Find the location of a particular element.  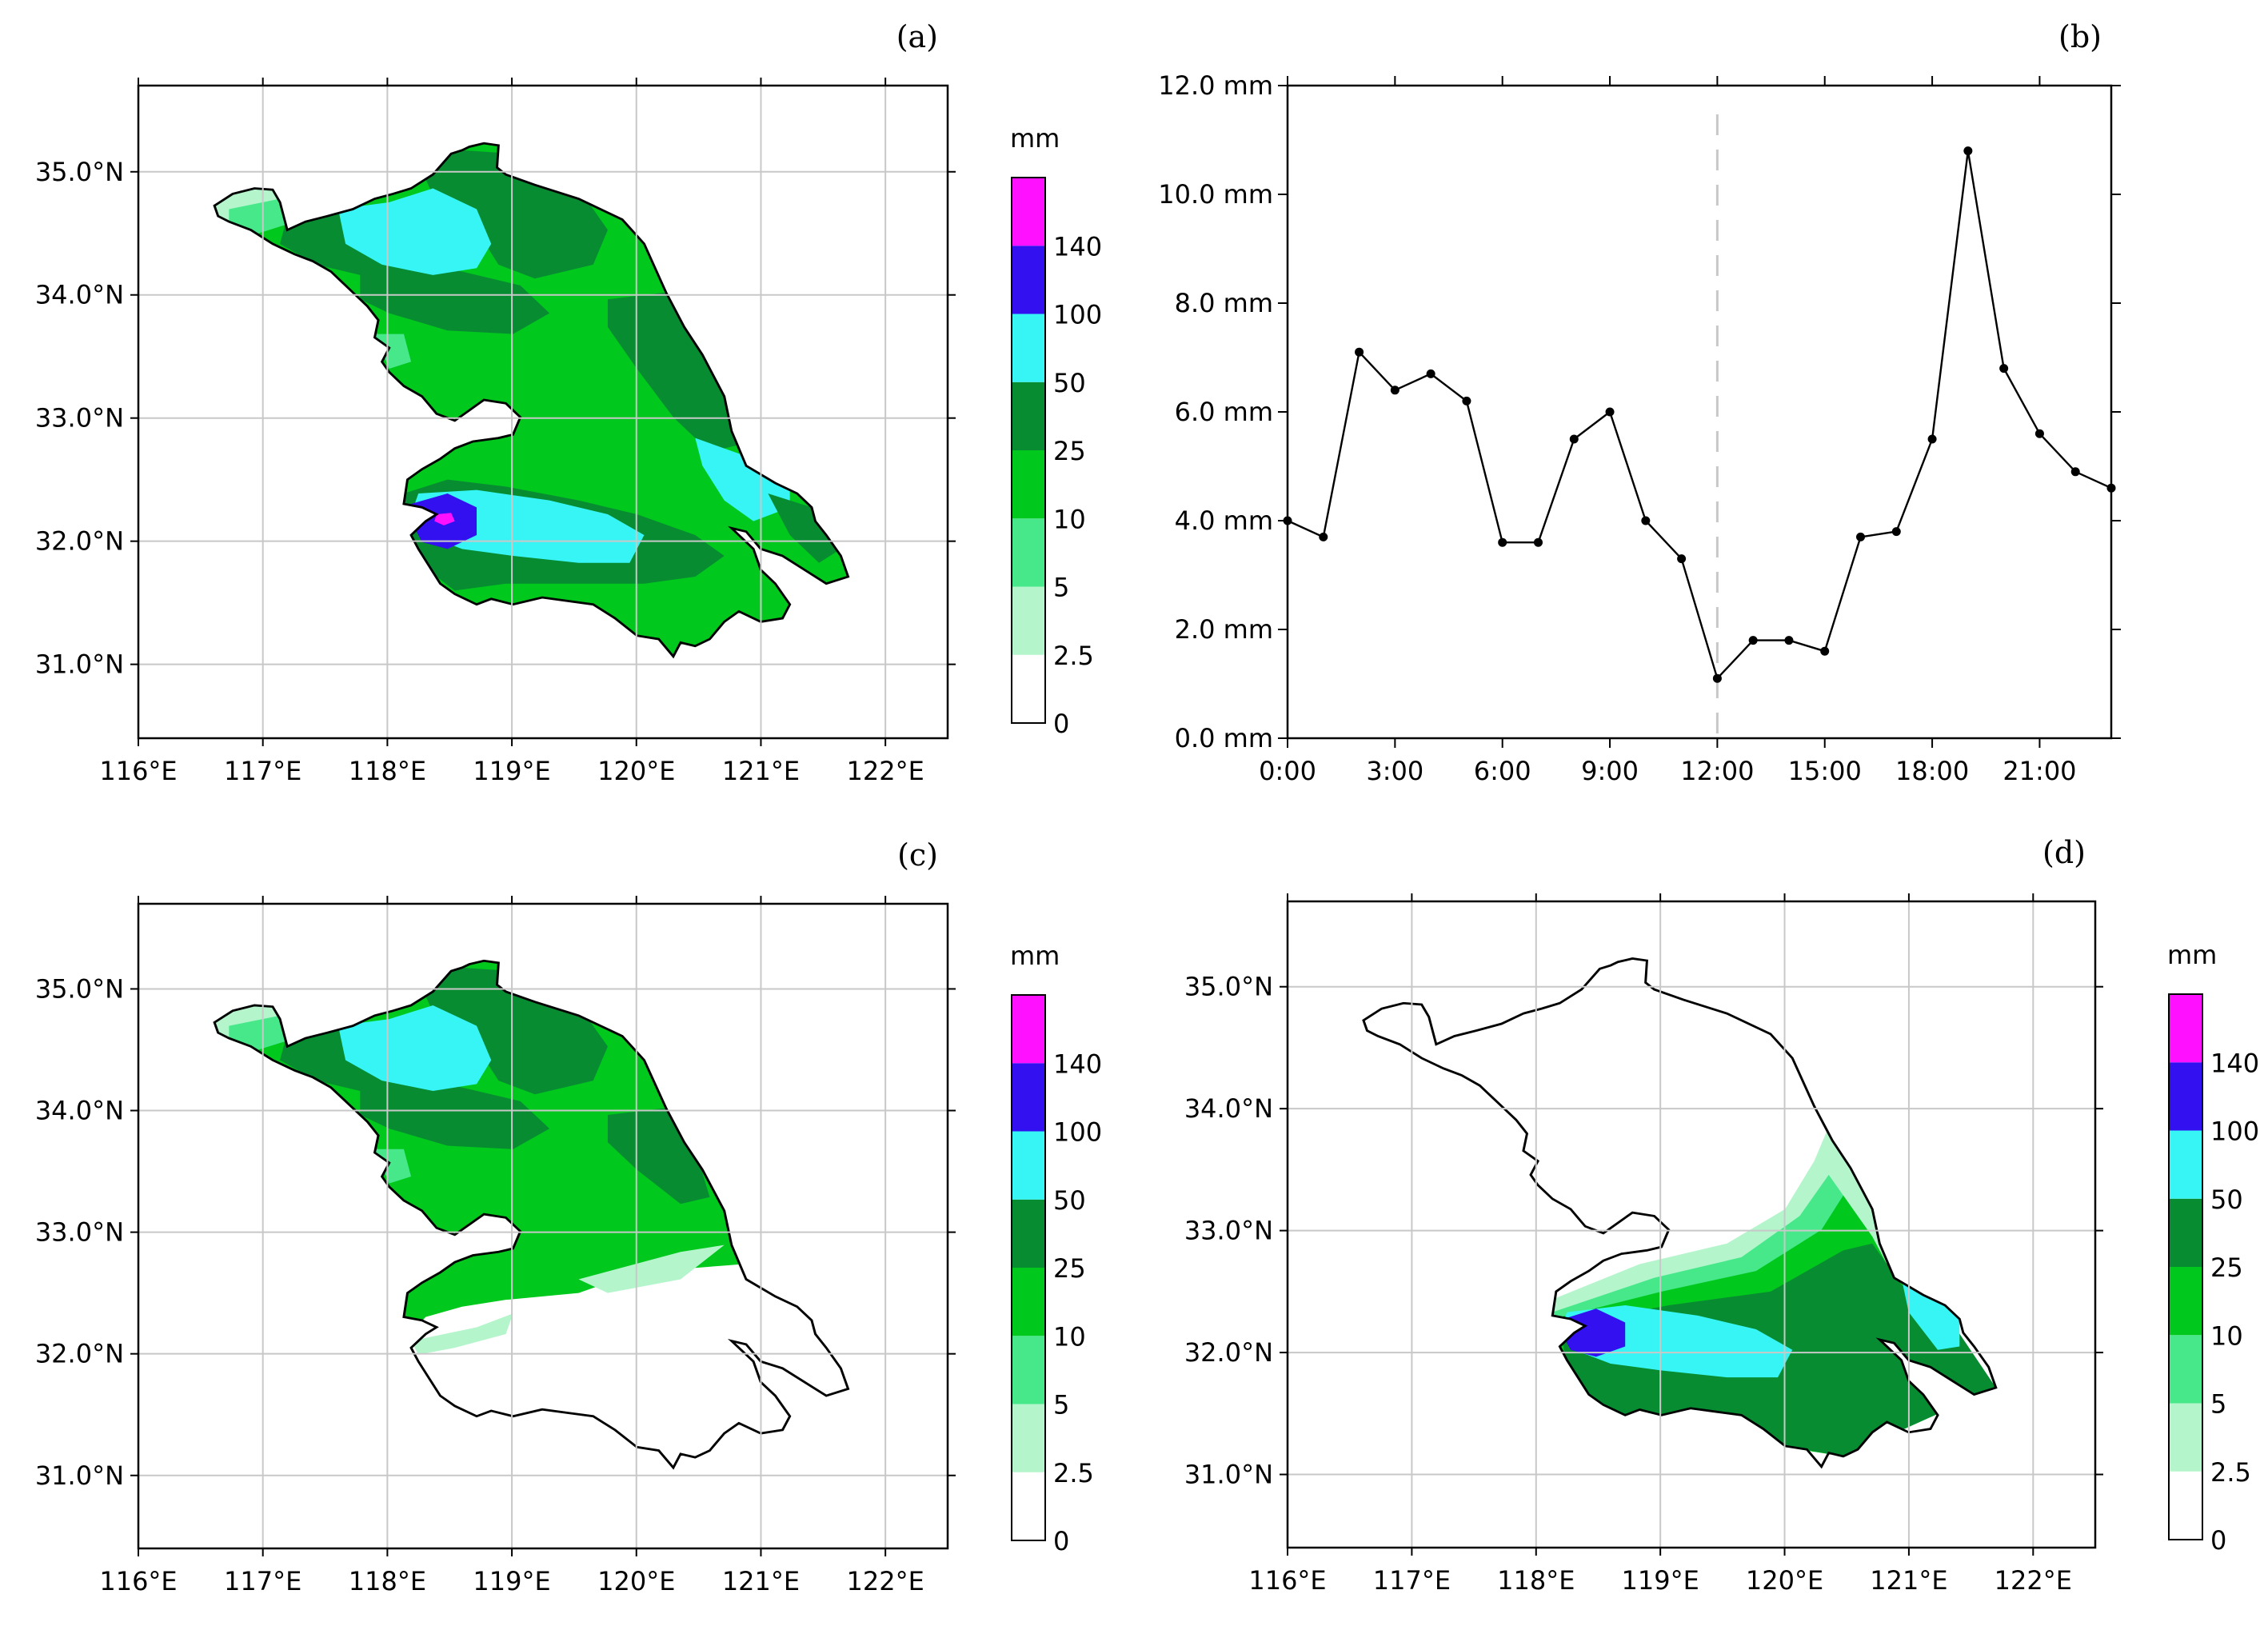

y-tick-label: 4.0 mm is located at coordinates (1224, 520).